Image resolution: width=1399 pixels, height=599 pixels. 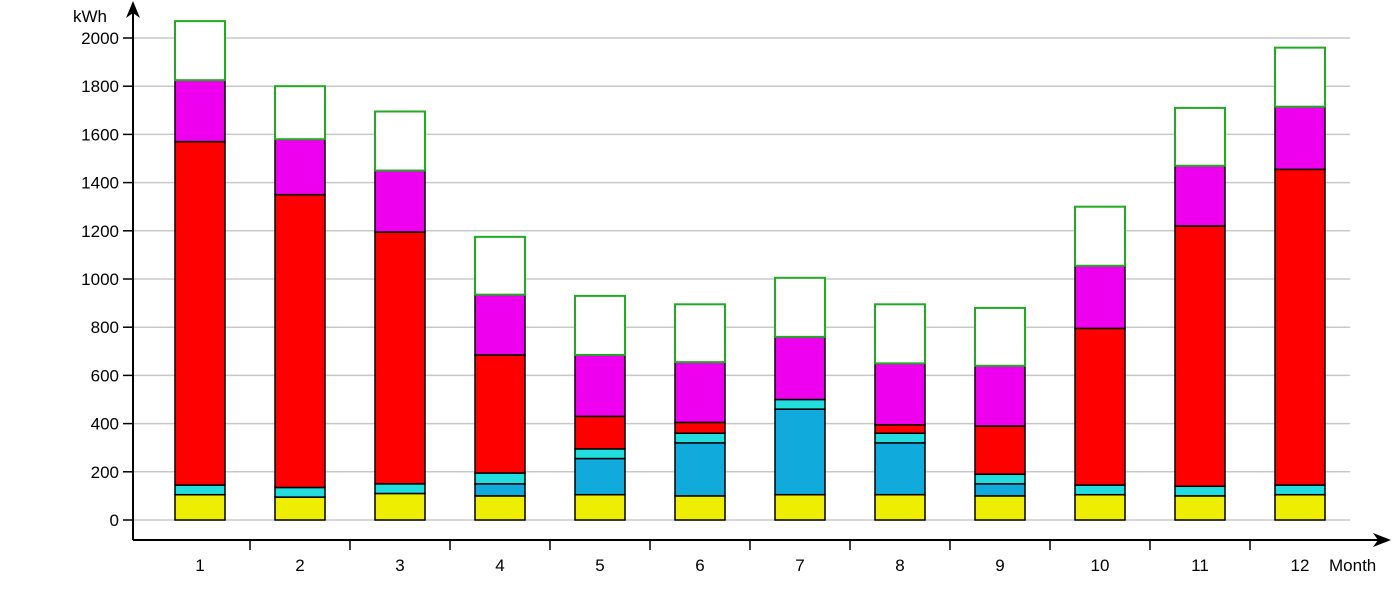 What do you see at coordinates (899, 565) in the screenshot?
I see `x-tick-label: 8` at bounding box center [899, 565].